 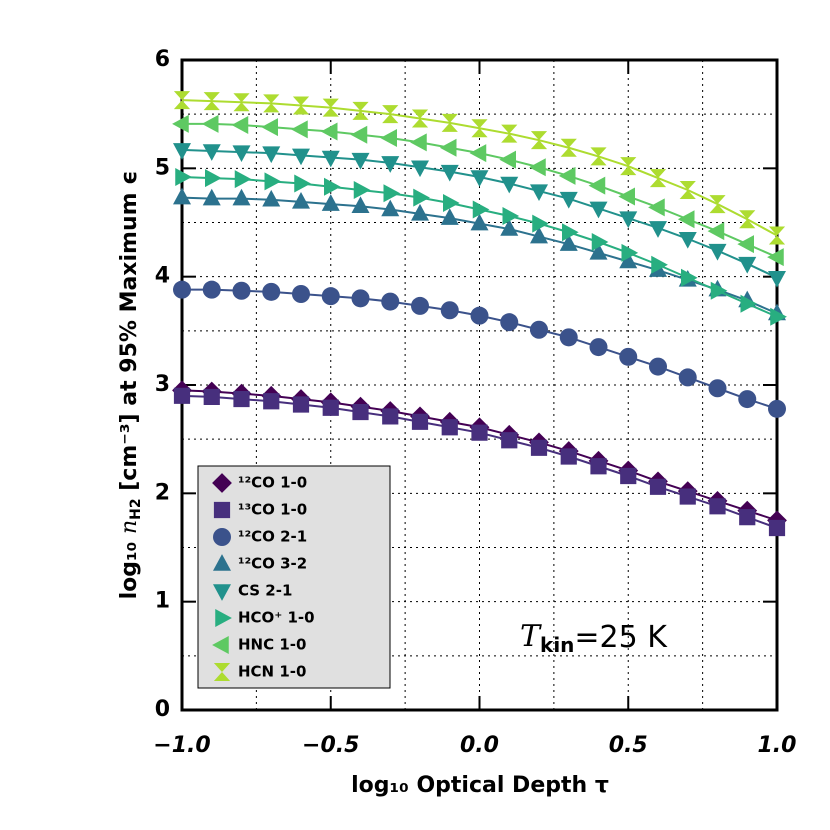 I want to click on legend-label: CS 2-1, so click(x=265, y=591).